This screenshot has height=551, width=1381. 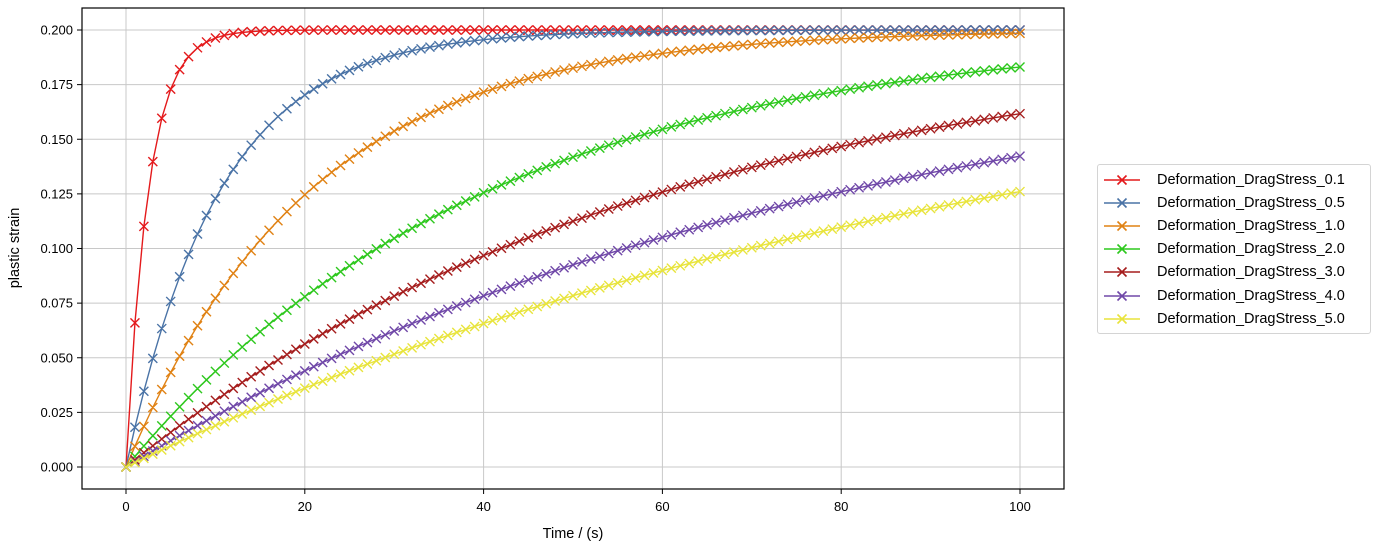 I want to click on legend-label: Deformation_DragStress_0.1, so click(x=1251, y=179).